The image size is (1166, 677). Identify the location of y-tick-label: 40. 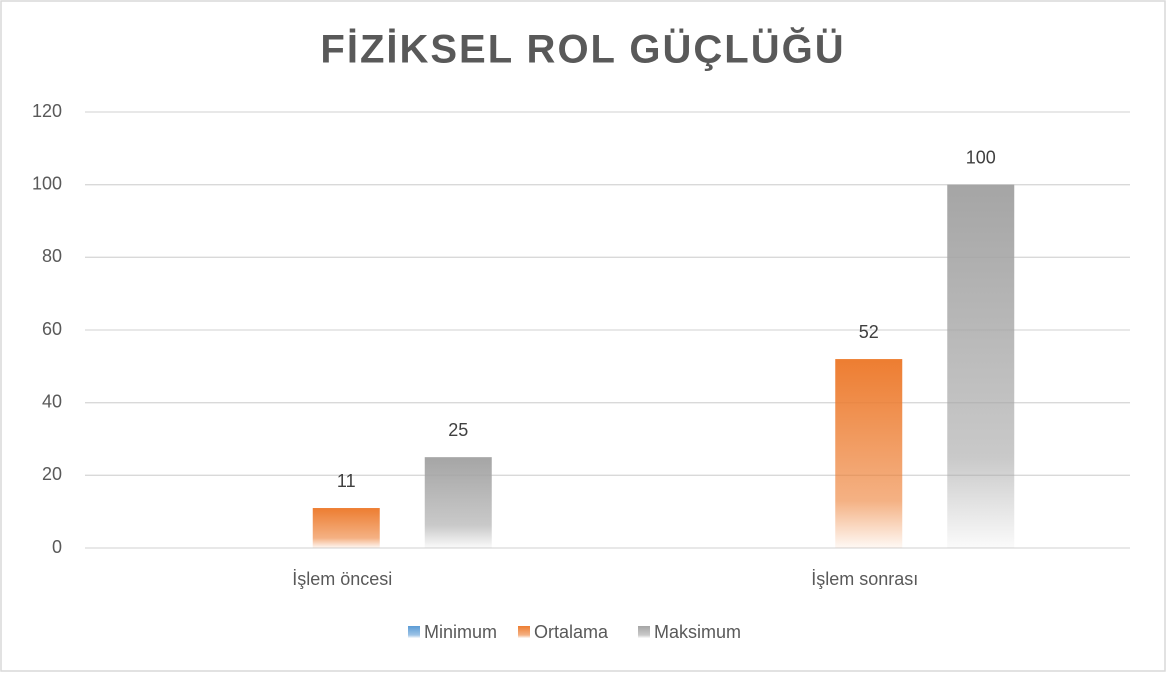
(52, 401).